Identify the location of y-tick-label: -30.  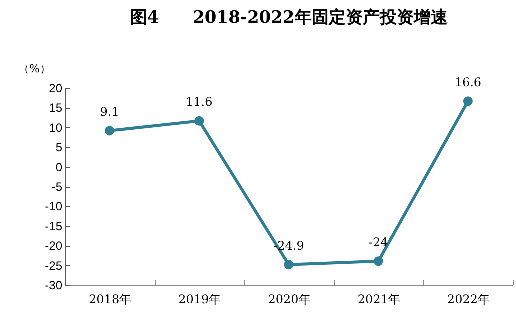
(54, 285).